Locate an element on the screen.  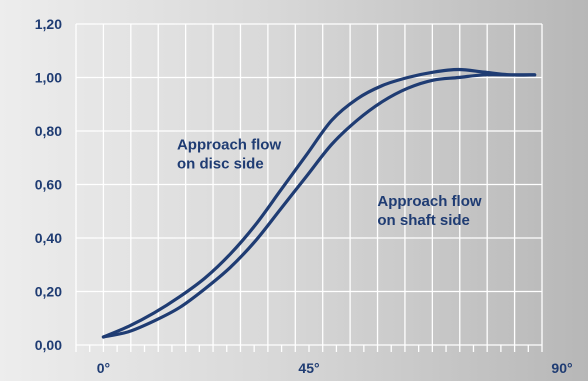
y-axis-ticks: 0,00 0,20 0,40 0,60 0,80 1,00 1,20 is located at coordinates (48, 184).